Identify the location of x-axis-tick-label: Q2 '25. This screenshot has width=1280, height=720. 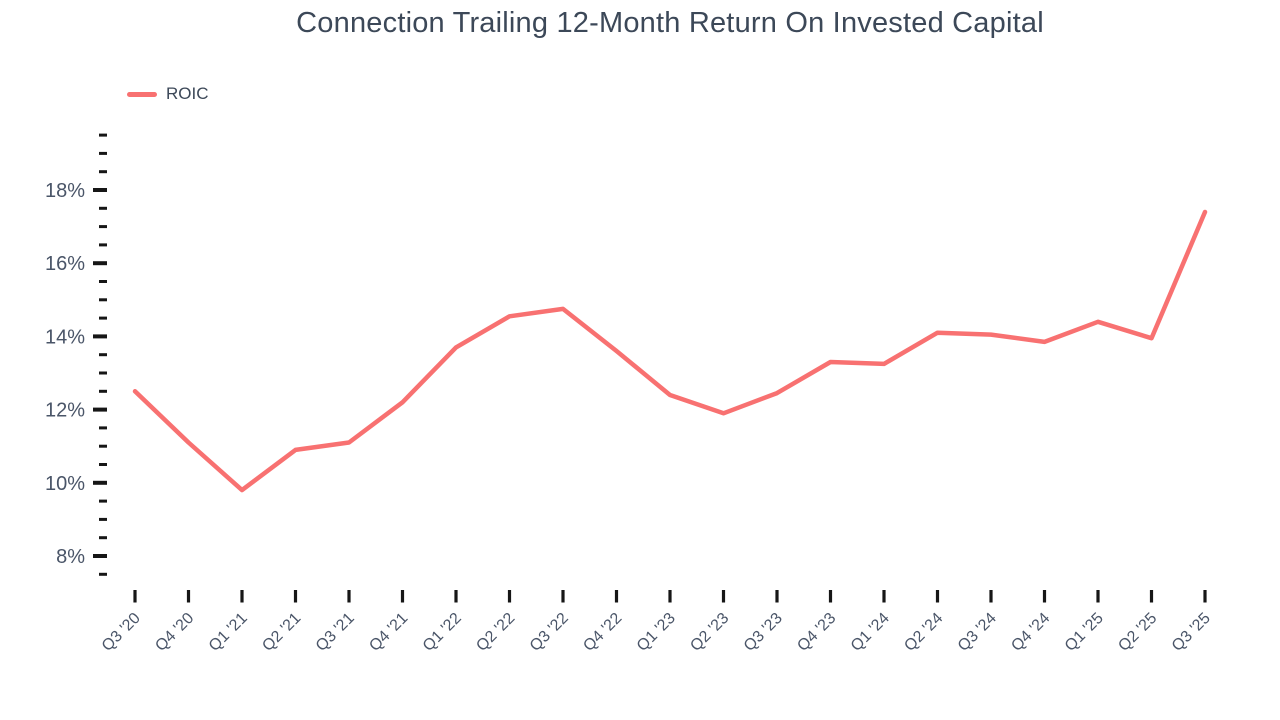
(1137, 632).